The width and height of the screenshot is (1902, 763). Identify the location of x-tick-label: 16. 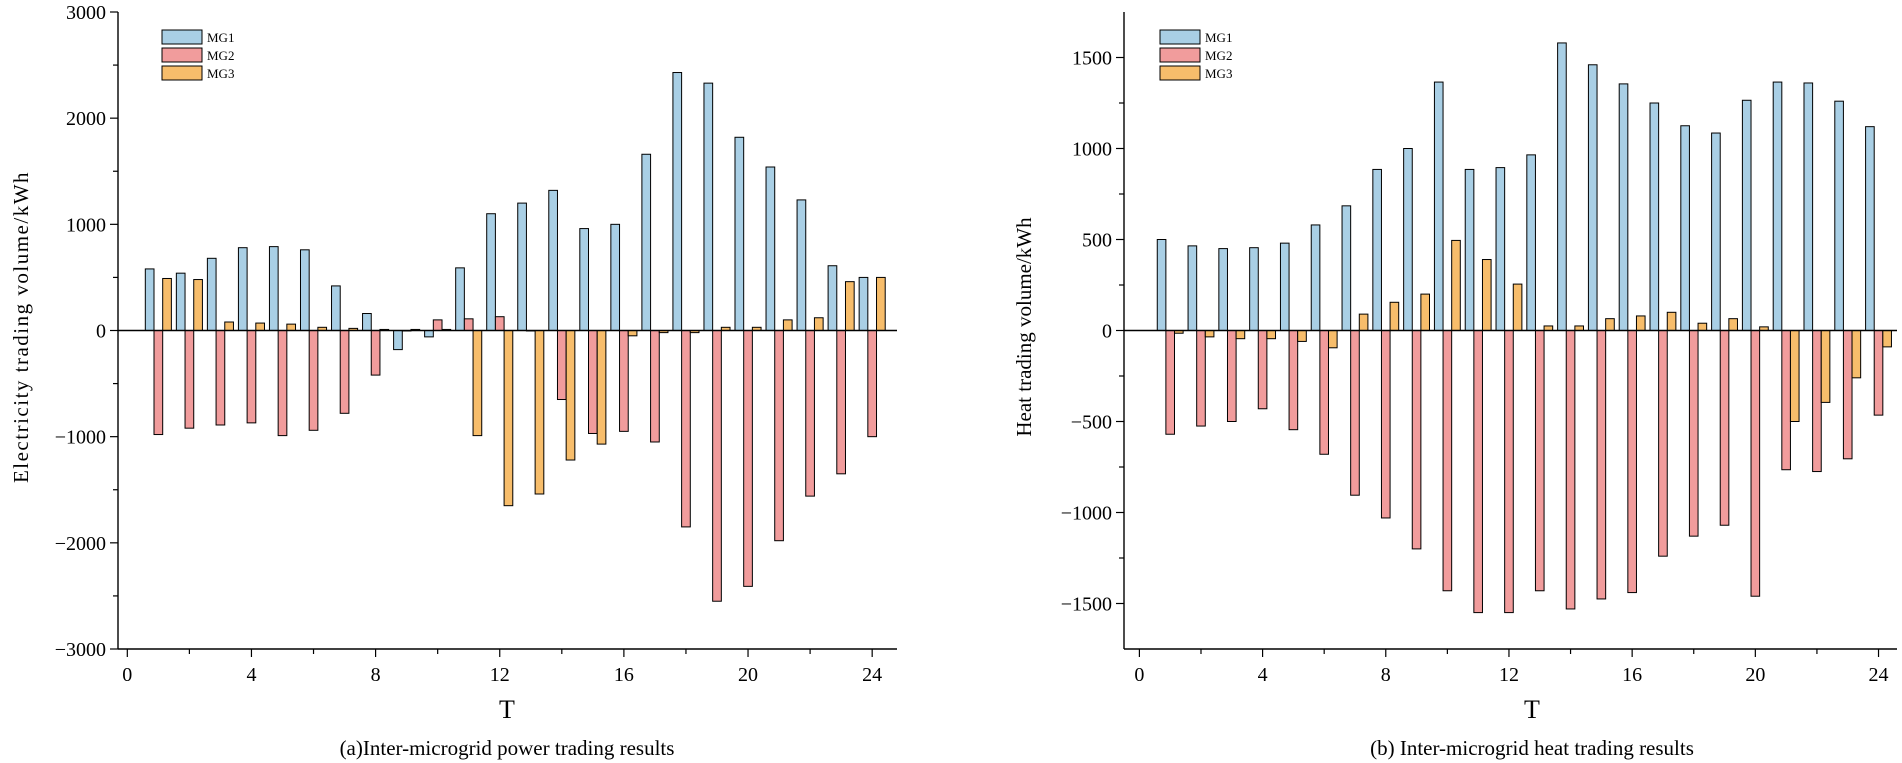
(1632, 675).